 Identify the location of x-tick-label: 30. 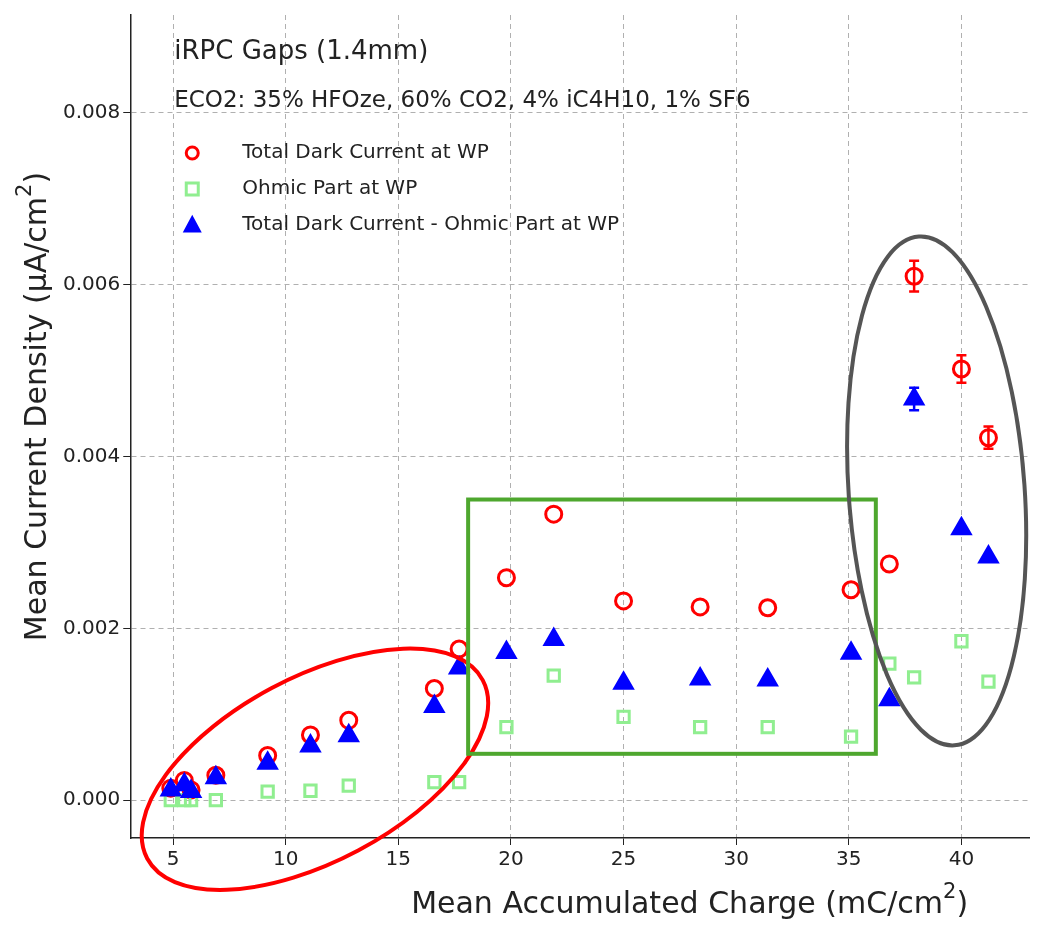
(736, 858).